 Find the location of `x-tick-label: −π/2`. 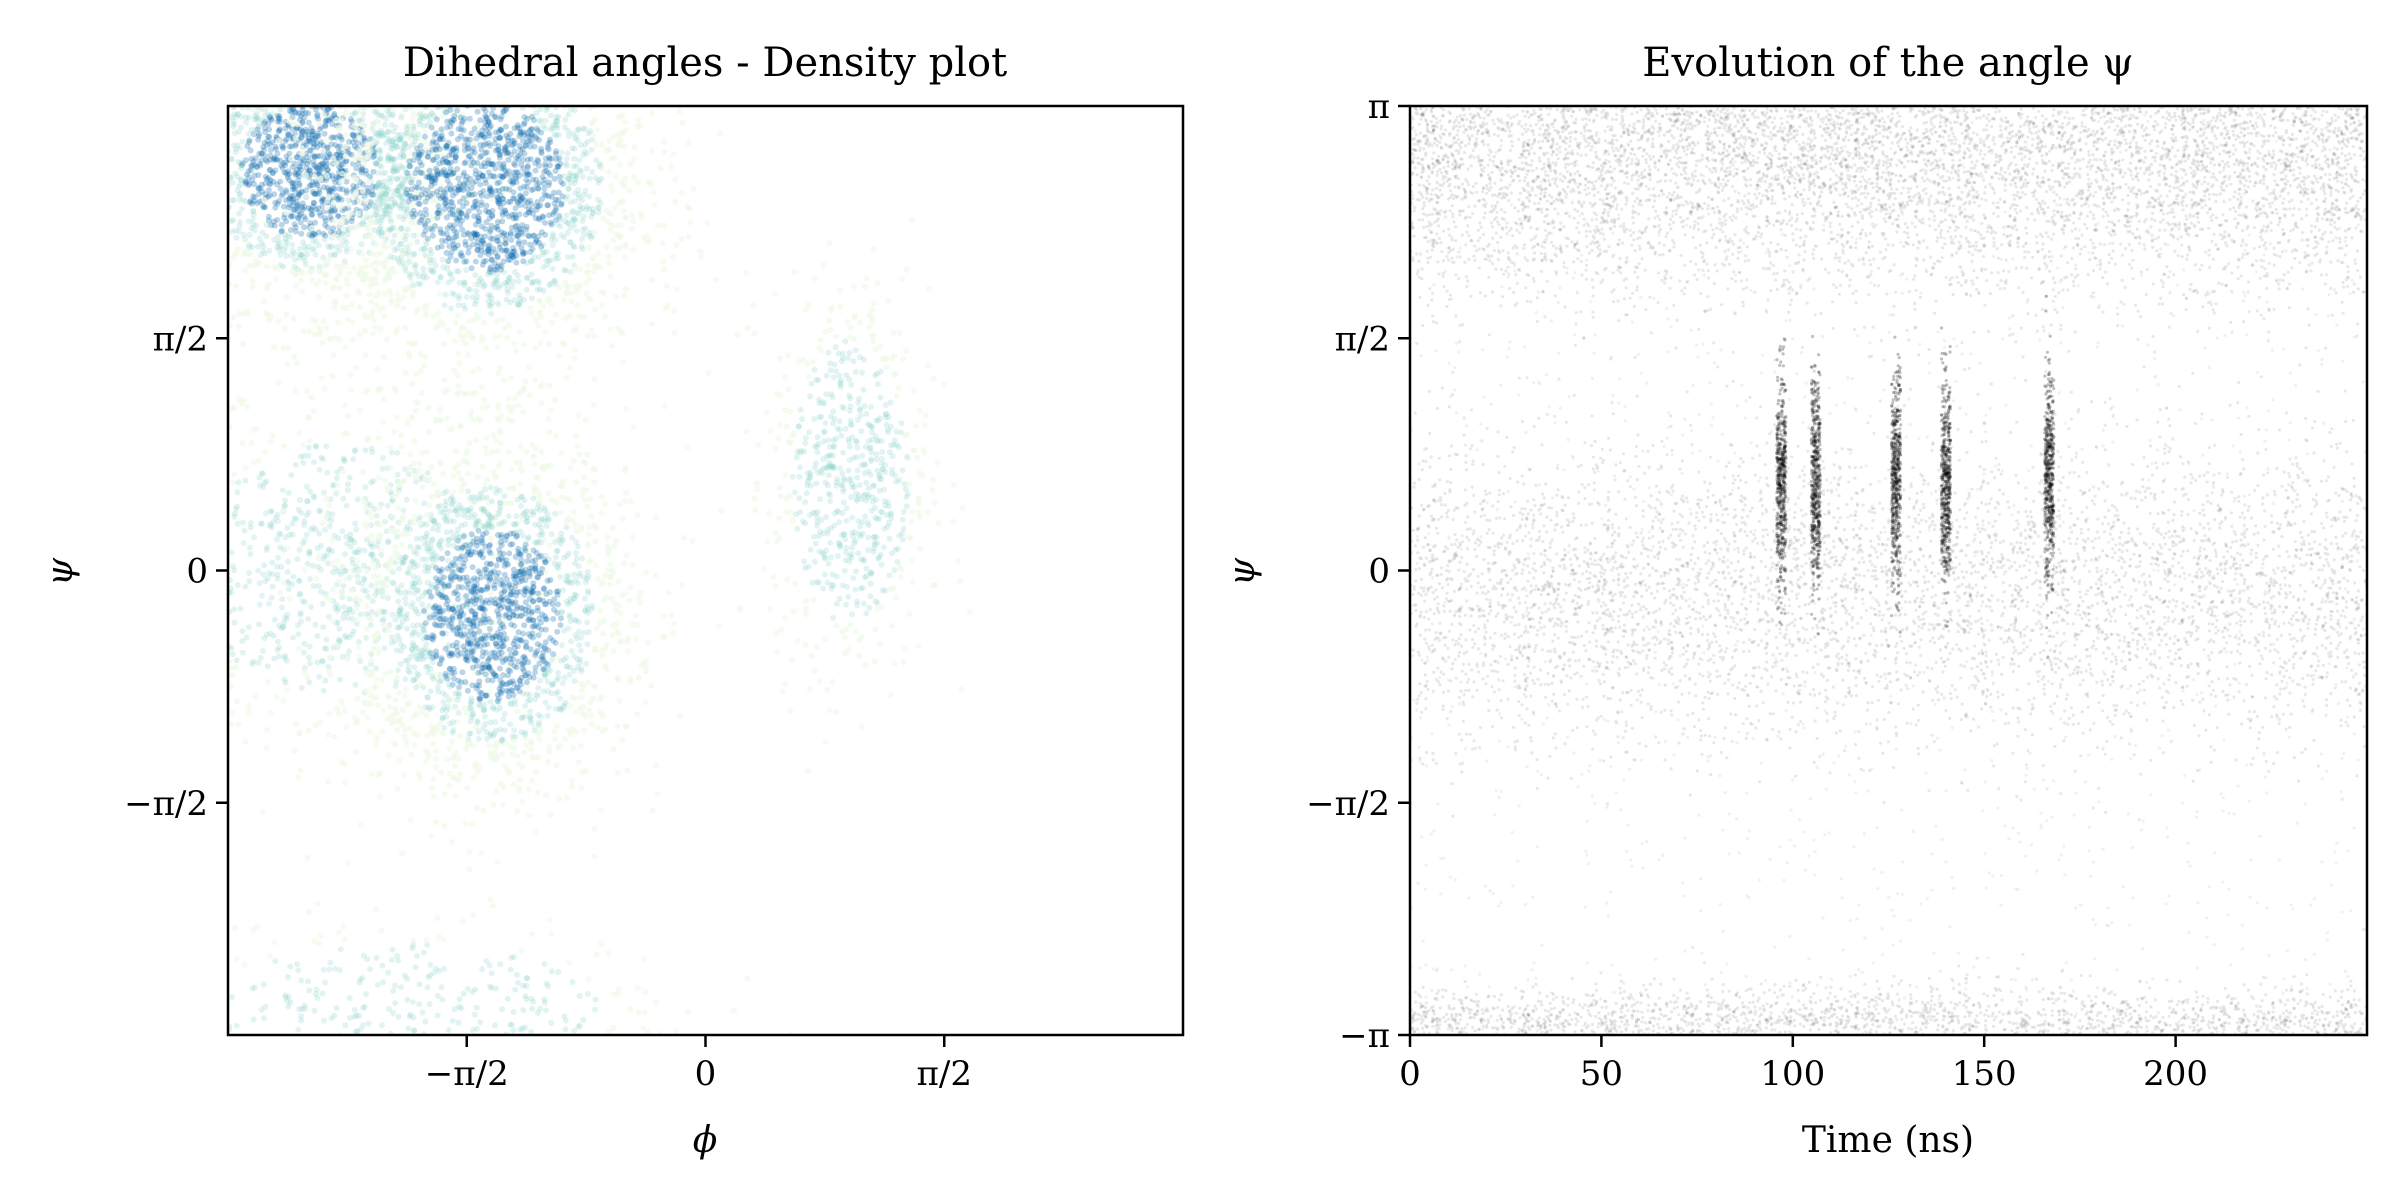

x-tick-label: −π/2 is located at coordinates (467, 1074).